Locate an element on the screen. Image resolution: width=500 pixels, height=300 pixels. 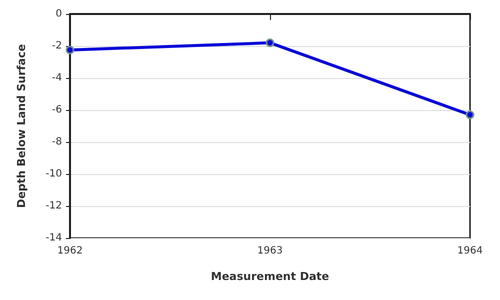
y-tick-label: 0 is located at coordinates (59, 14).